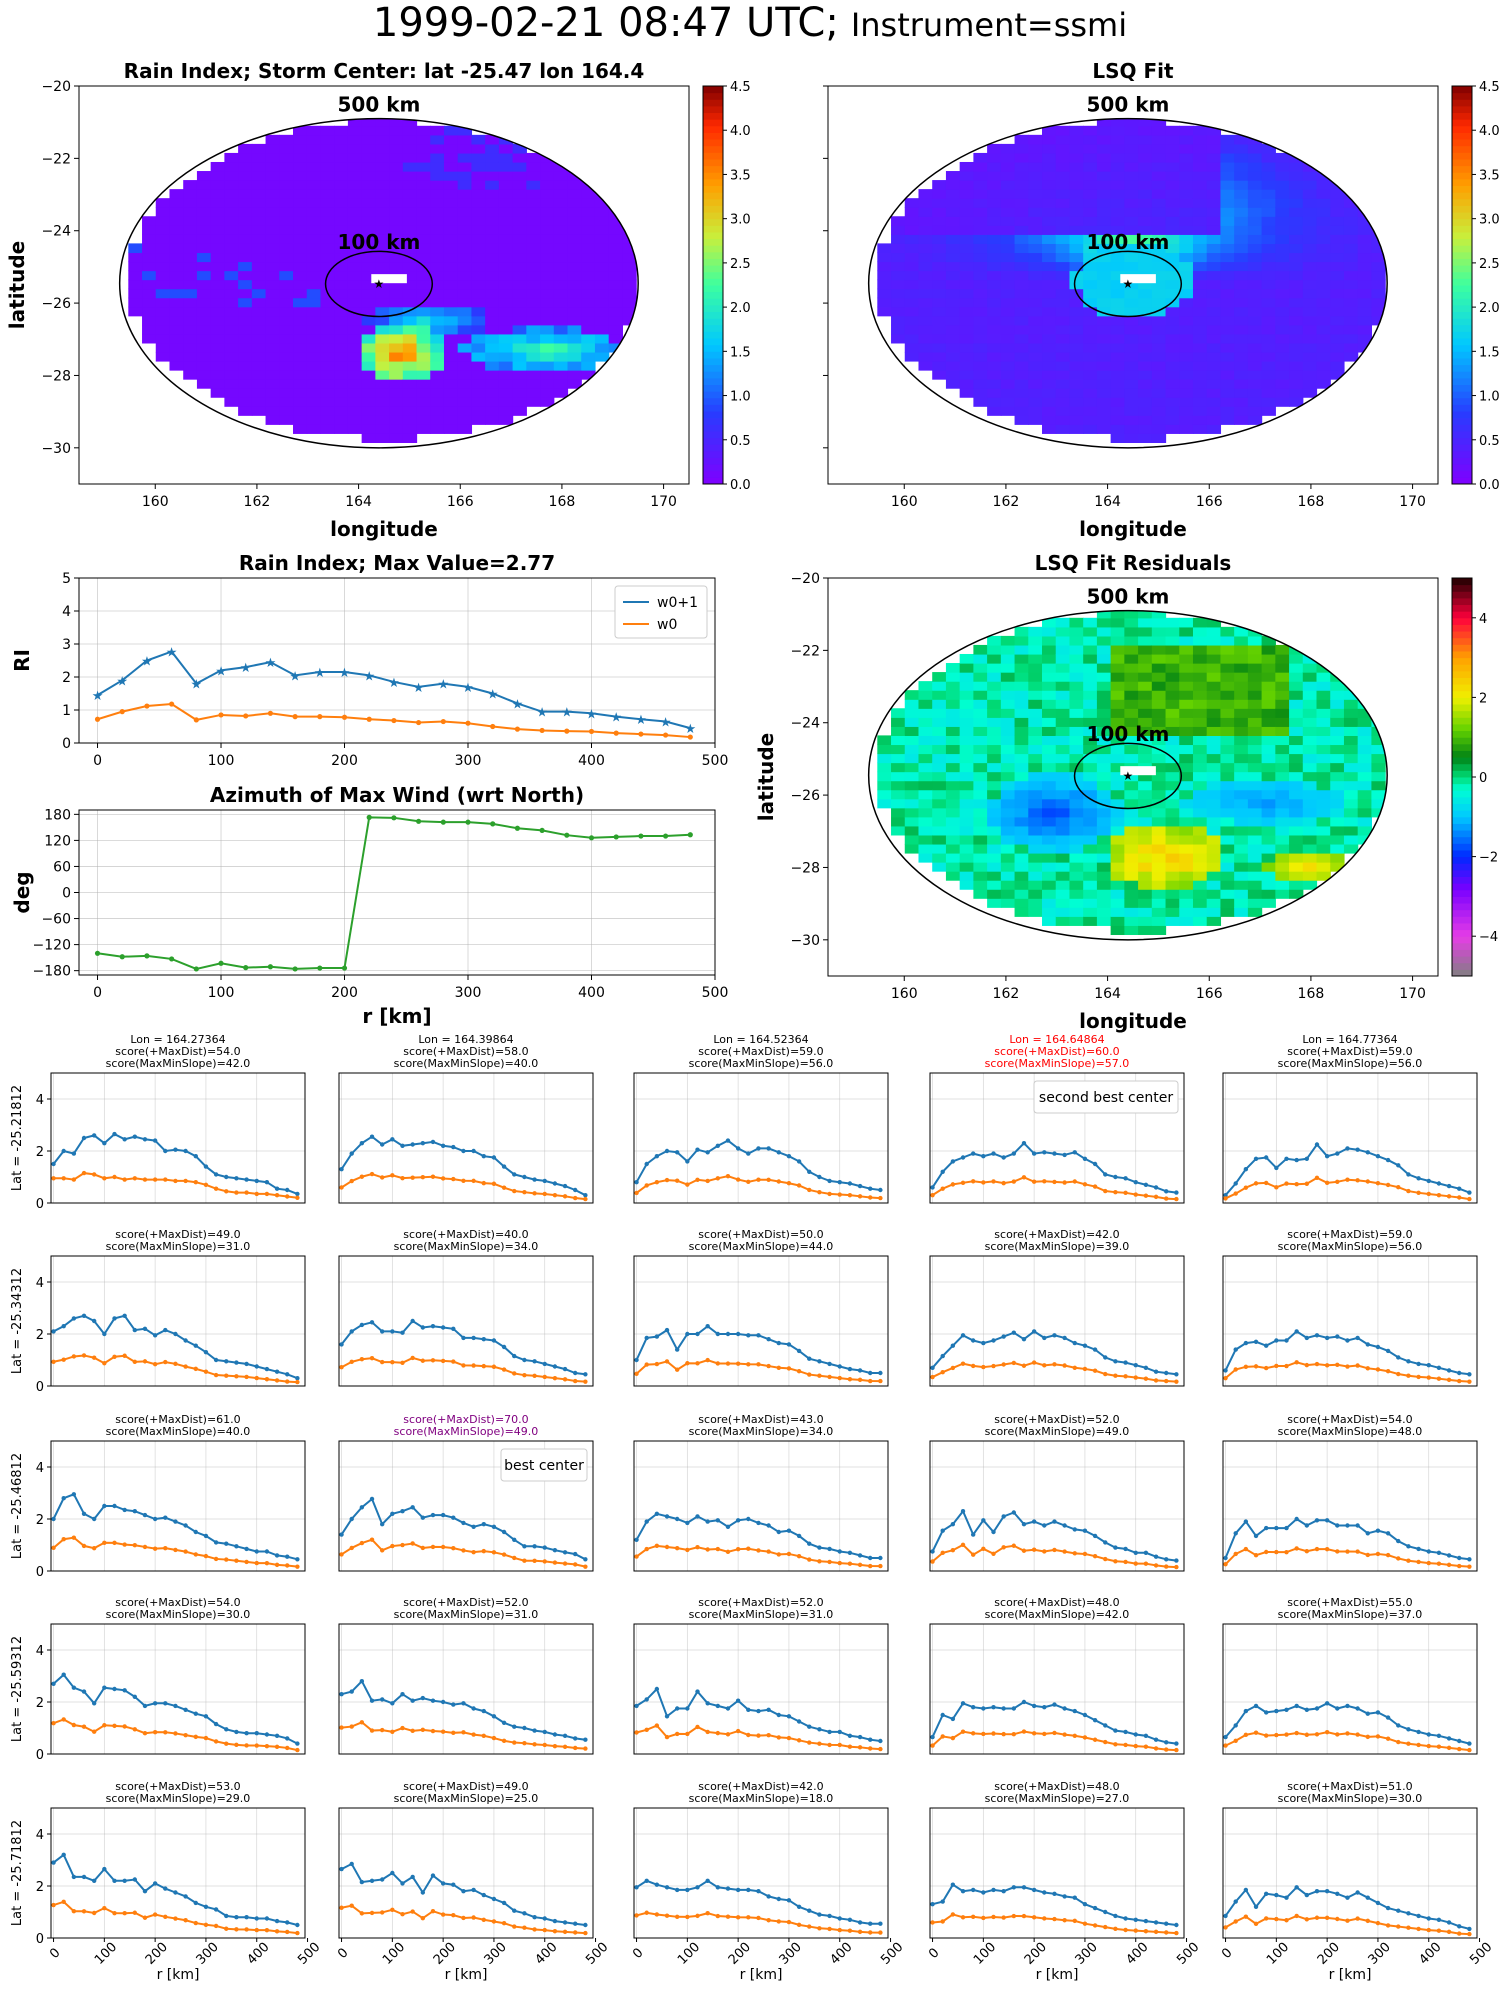 The image size is (1500, 2000). What do you see at coordinates (542, 830) in the screenshot?
I see `data-point` at bounding box center [542, 830].